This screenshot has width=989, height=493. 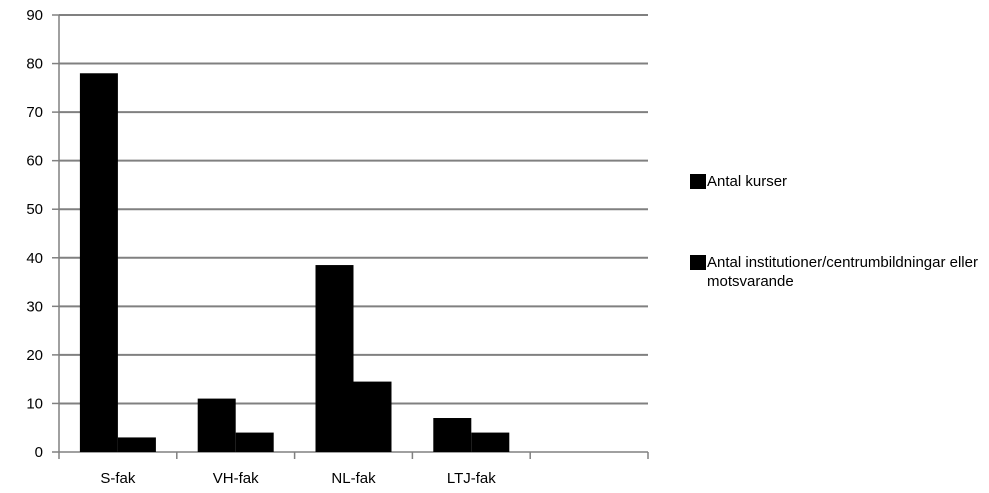 What do you see at coordinates (471, 478) in the screenshot?
I see `x-category-label: LTJ-fak` at bounding box center [471, 478].